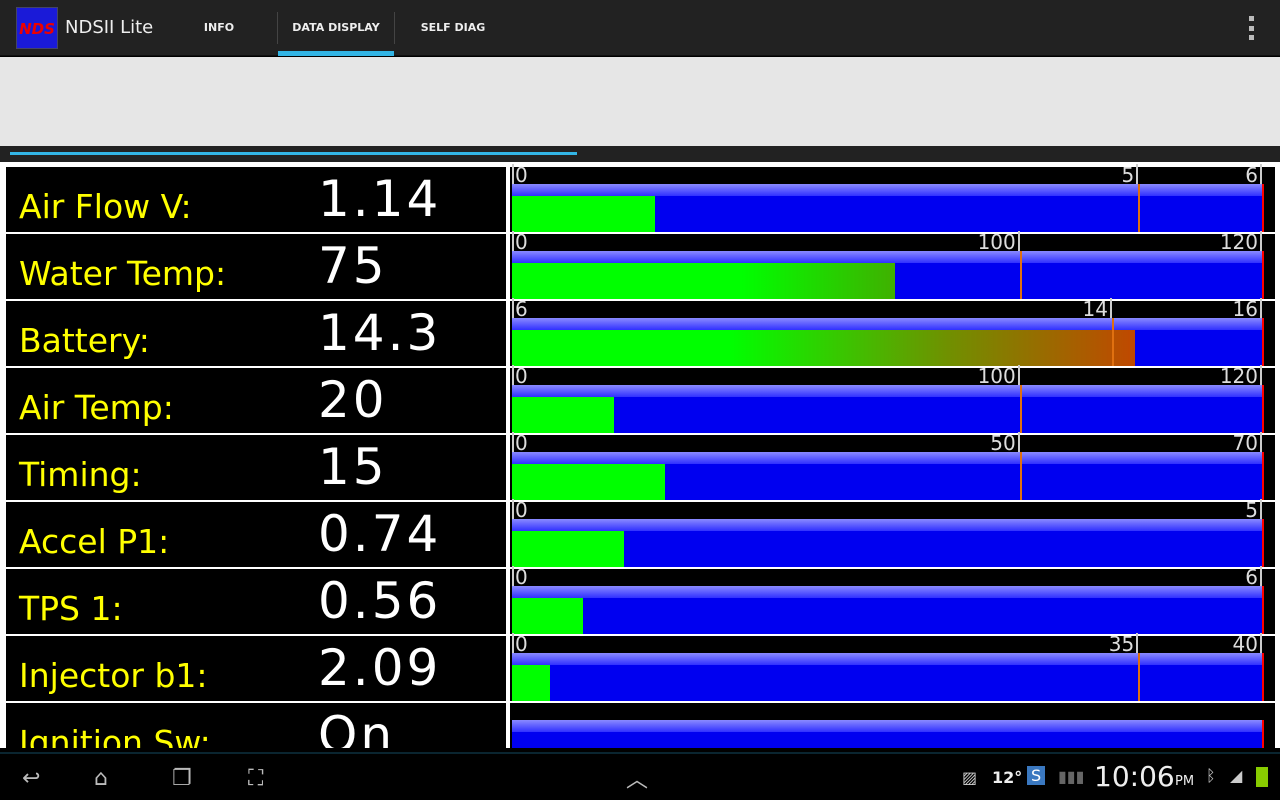  I want to click on row-label-panel: Water Temp: 75, so click(256, 266).